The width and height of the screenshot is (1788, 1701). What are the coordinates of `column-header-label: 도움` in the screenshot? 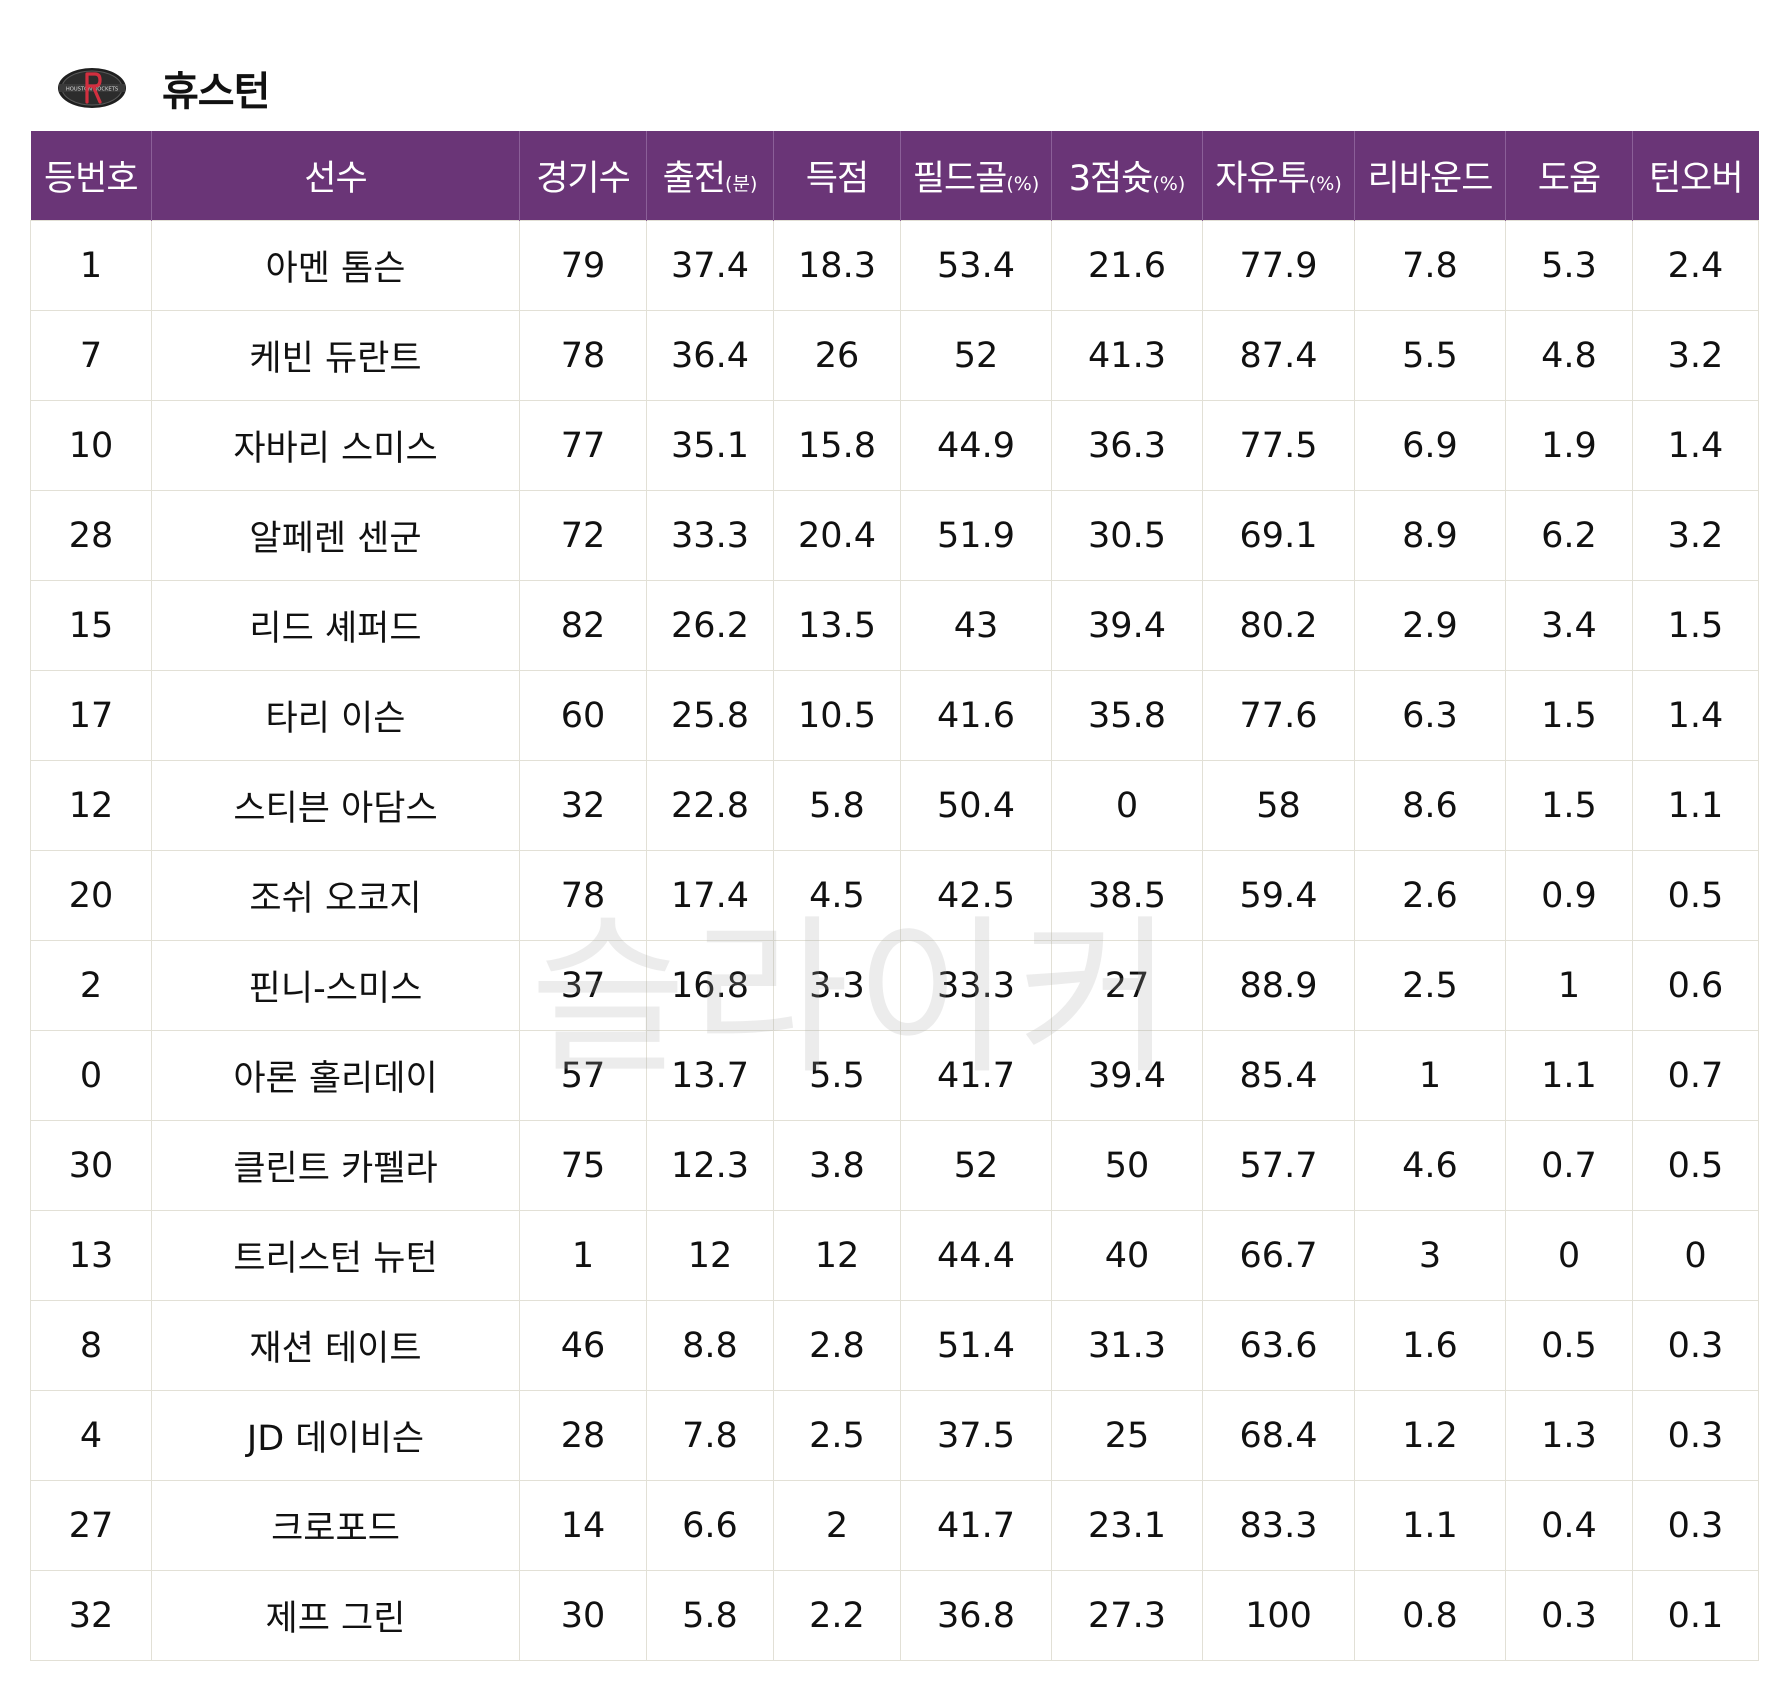 It's located at (1569, 179).